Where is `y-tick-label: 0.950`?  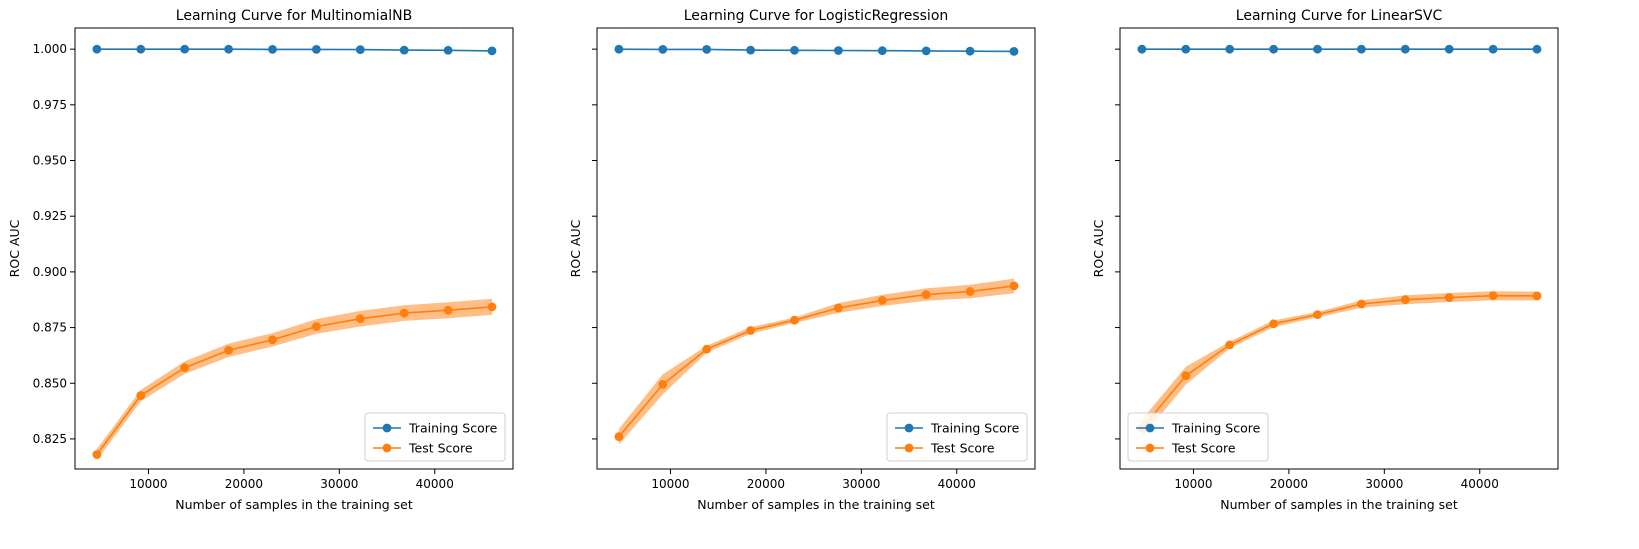
y-tick-label: 0.950 is located at coordinates (50, 161).